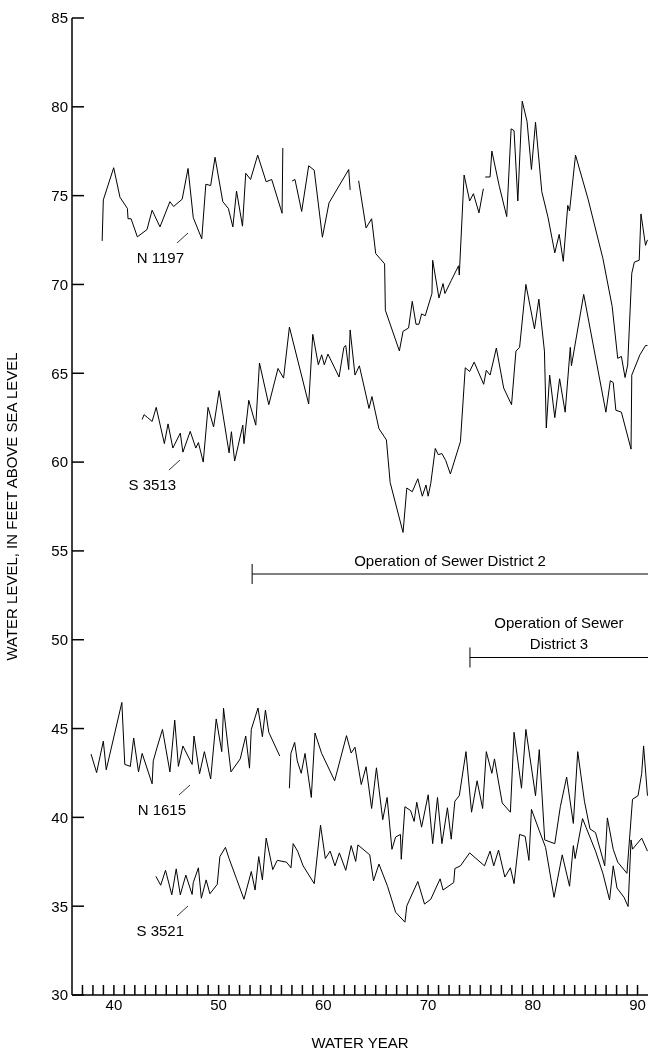  I want to click on y-tick-label: 45, so click(59, 728).